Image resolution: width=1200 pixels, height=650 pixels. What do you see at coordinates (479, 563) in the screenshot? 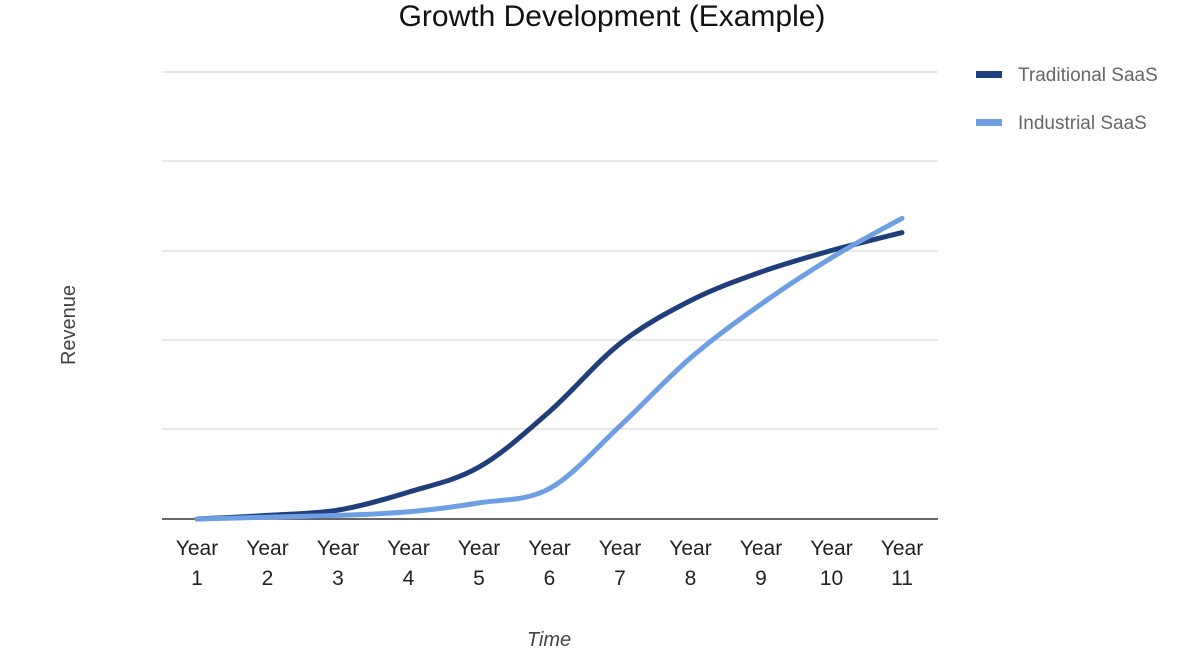
I see `x-tick-label-5: Year 5` at bounding box center [479, 563].